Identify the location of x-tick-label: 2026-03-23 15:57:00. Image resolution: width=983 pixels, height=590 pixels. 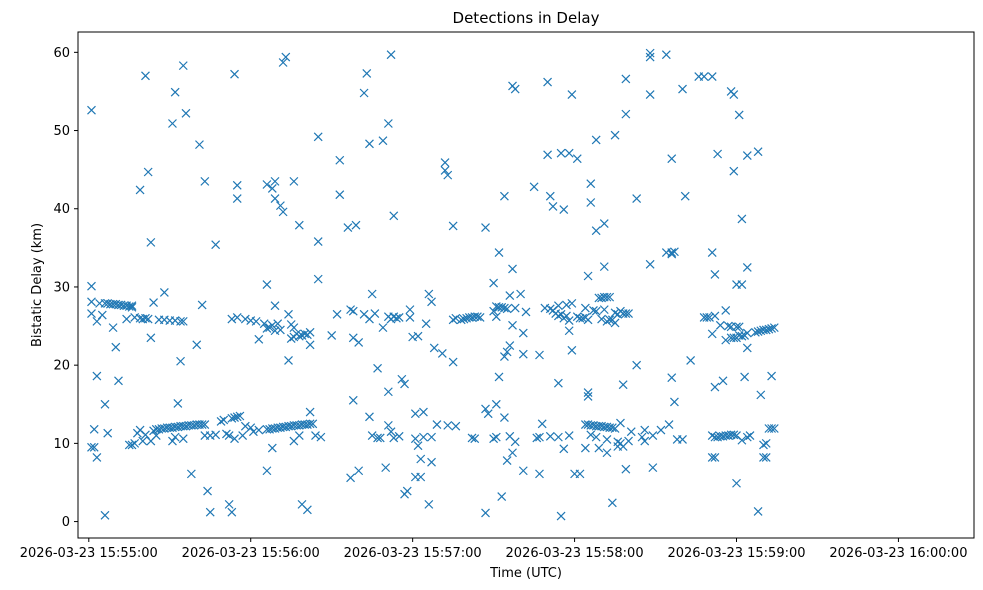
(413, 553).